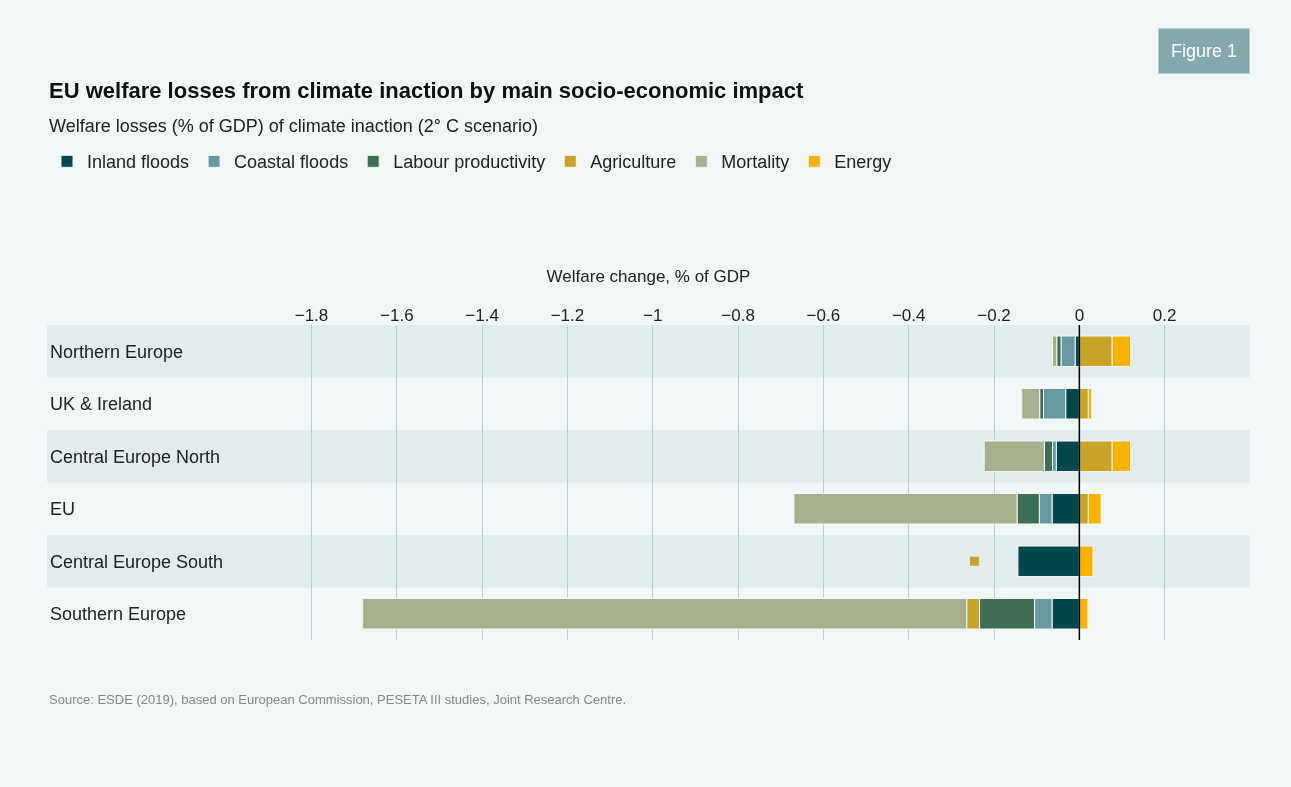 Image resolution: width=1291 pixels, height=787 pixels. Describe the element at coordinates (1204, 51) in the screenshot. I see `caption: Figure 1` at that location.